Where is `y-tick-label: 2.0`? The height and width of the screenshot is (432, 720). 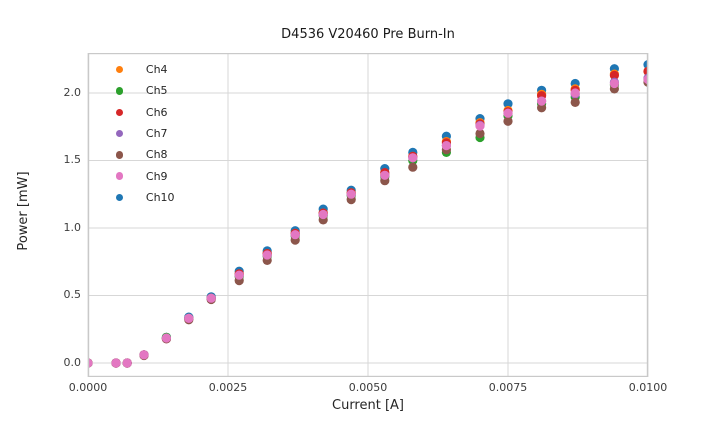
y-tick-label: 2.0 is located at coordinates (72, 92).